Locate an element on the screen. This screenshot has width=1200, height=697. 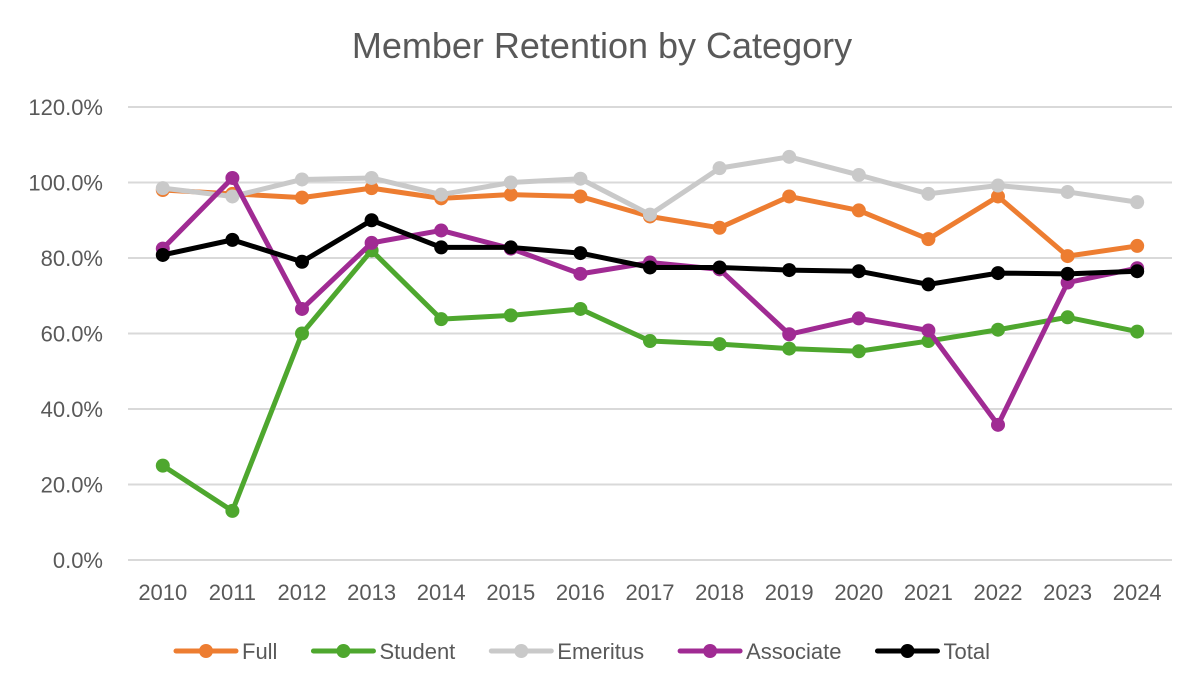
x-tick-label: 2019 is located at coordinates (789, 592).